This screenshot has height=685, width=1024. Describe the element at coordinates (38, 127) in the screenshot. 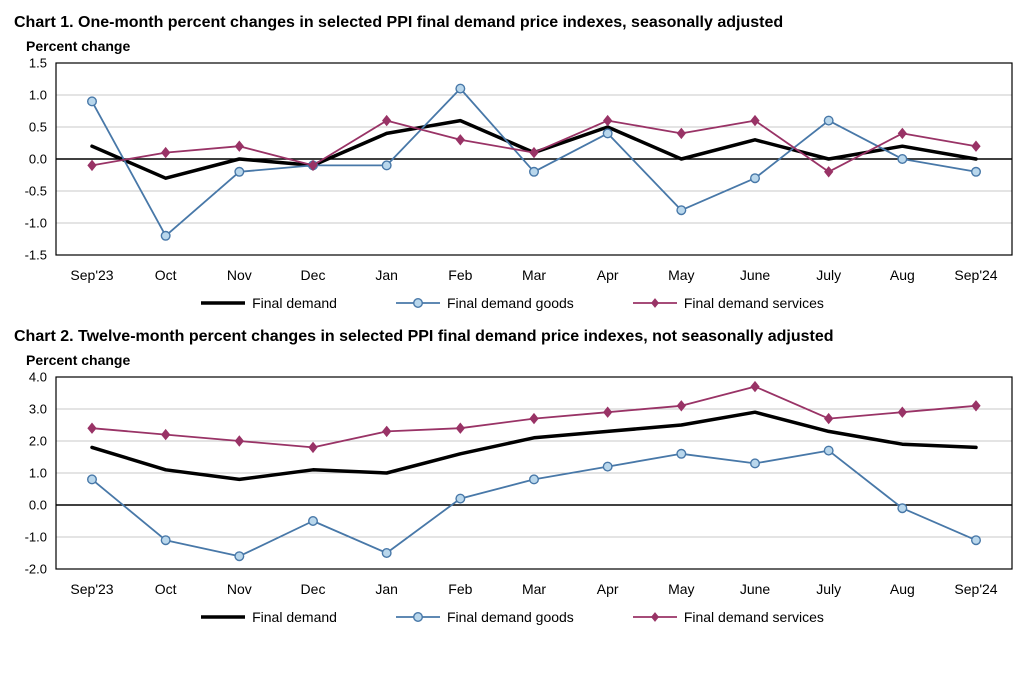

I see `svg-text: 0.5` at that location.